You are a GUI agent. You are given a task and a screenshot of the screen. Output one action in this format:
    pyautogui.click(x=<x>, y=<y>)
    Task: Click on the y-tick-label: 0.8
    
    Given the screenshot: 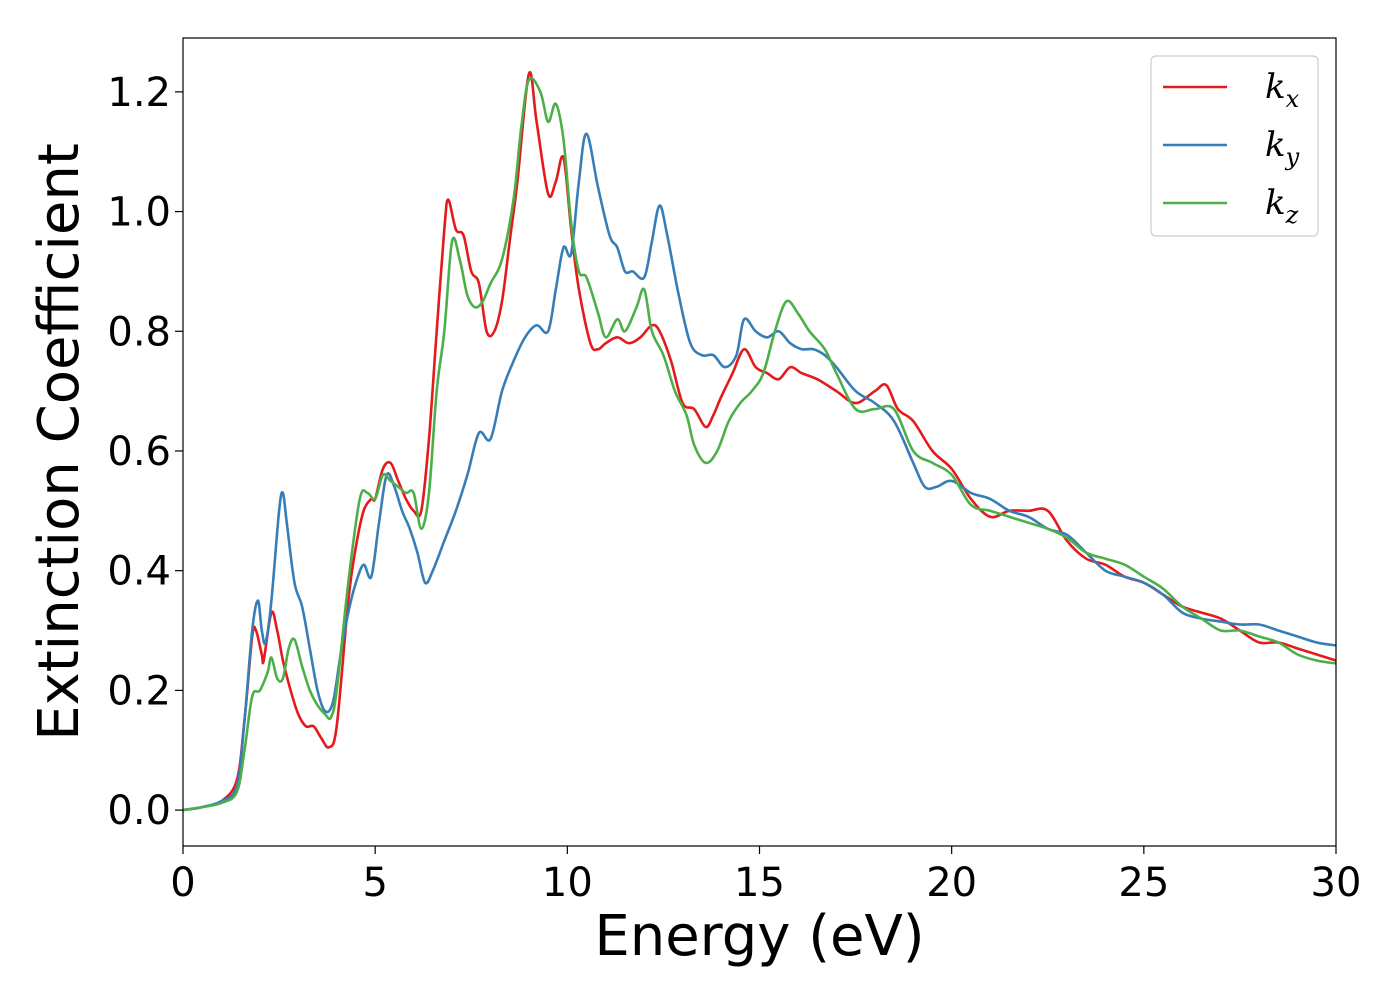 What is the action you would take?
    pyautogui.click(x=139, y=332)
    